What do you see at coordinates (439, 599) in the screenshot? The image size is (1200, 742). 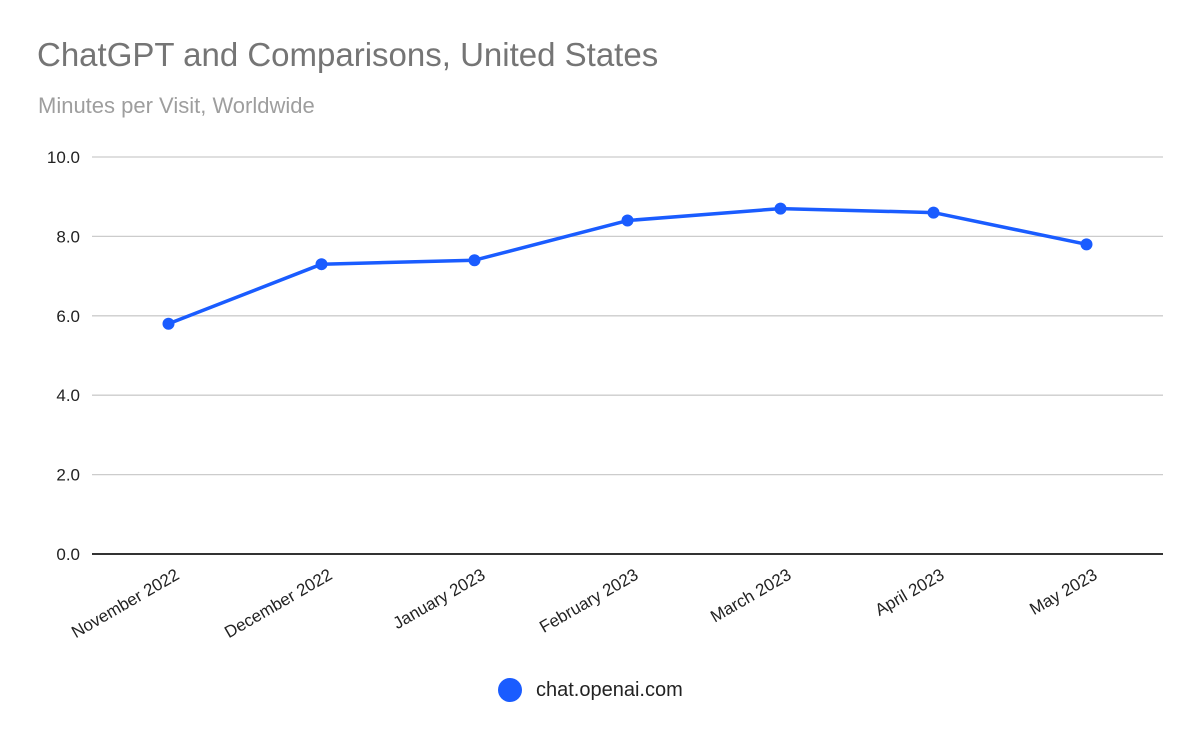 I see `x-tick-label: January 2023` at bounding box center [439, 599].